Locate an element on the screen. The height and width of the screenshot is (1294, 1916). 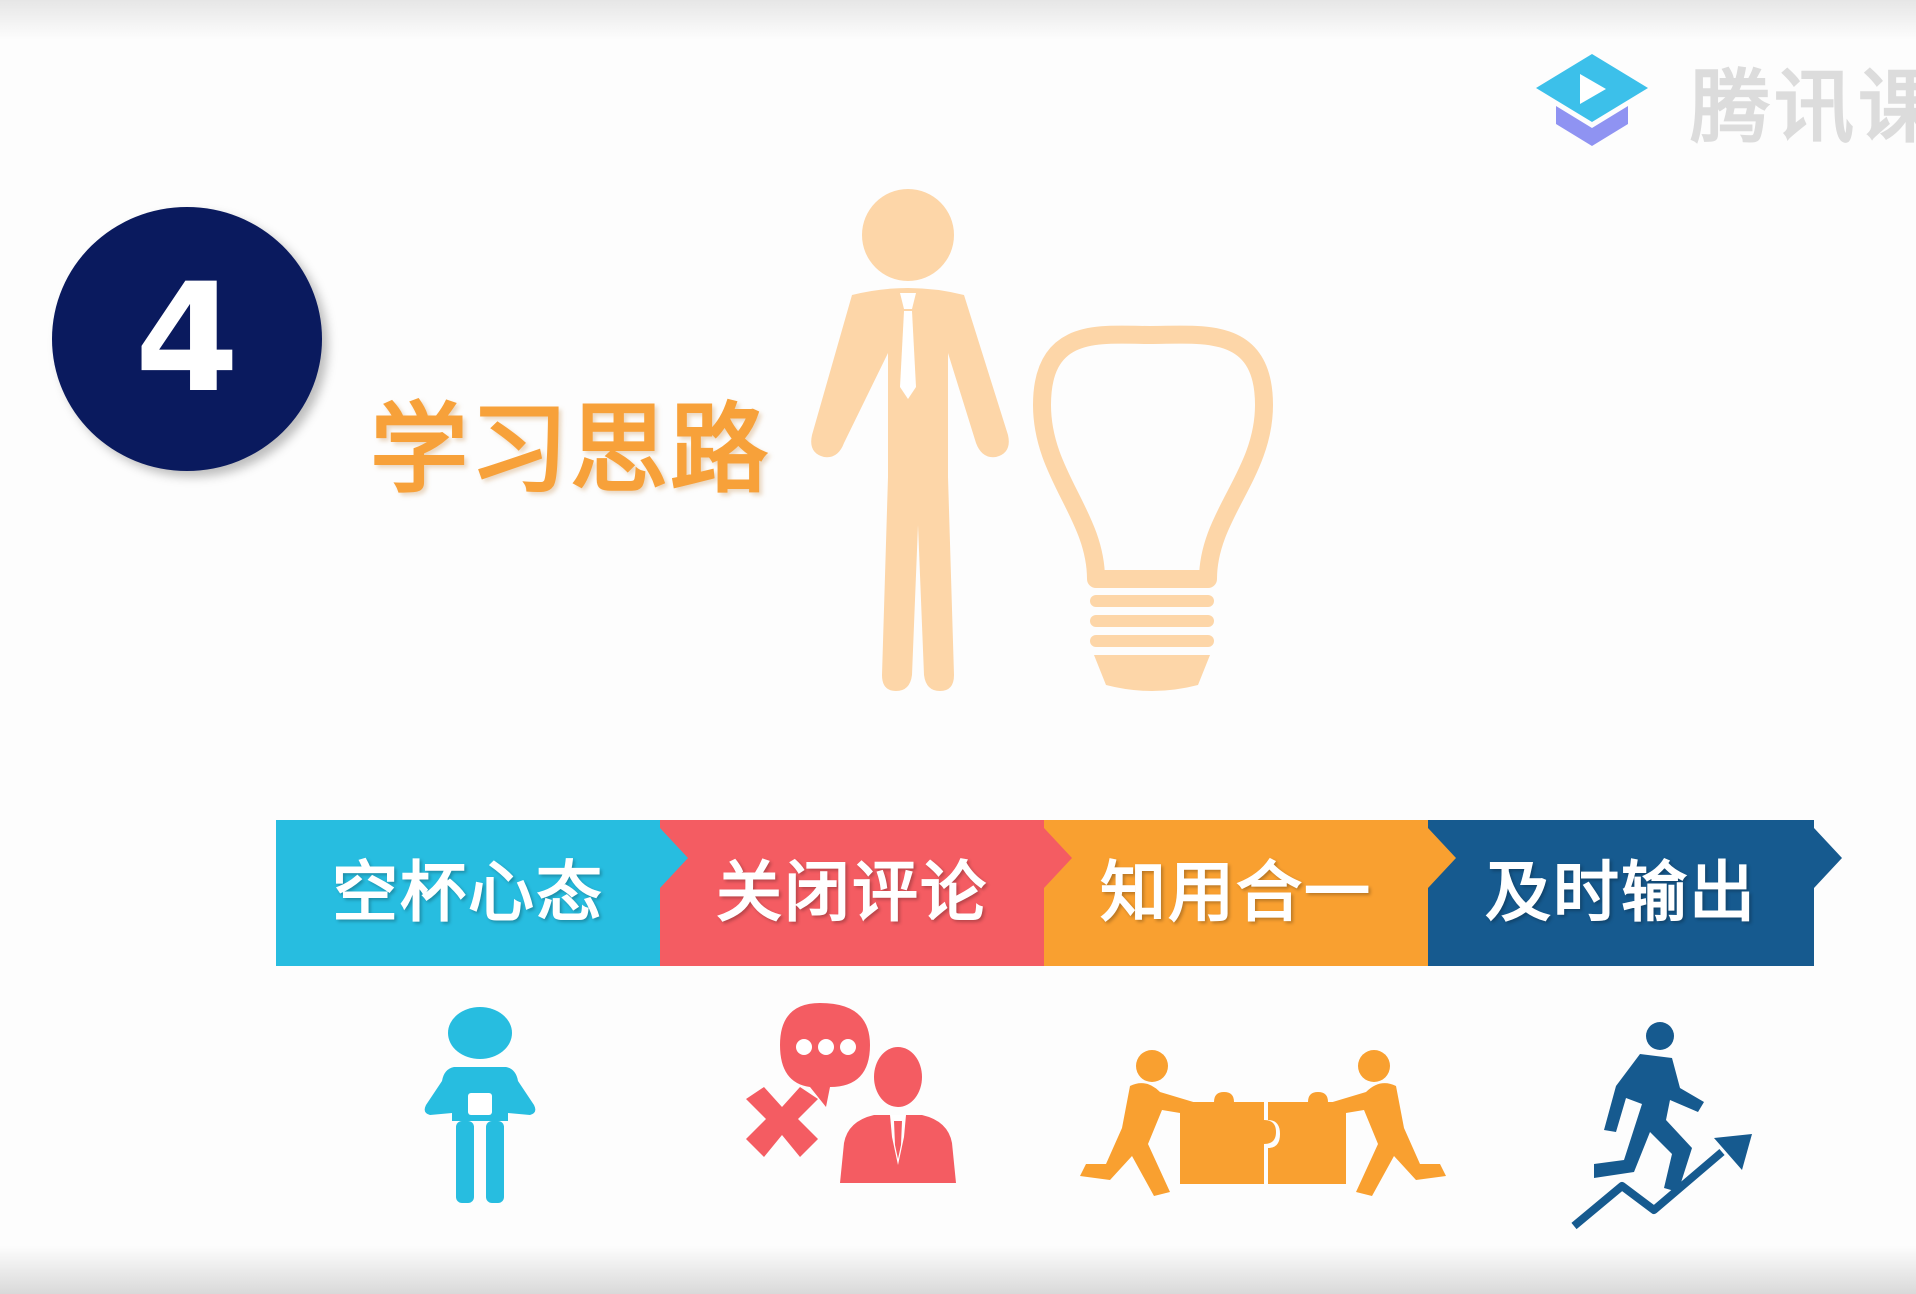
section-title: 学习思路 is located at coordinates (570, 450).